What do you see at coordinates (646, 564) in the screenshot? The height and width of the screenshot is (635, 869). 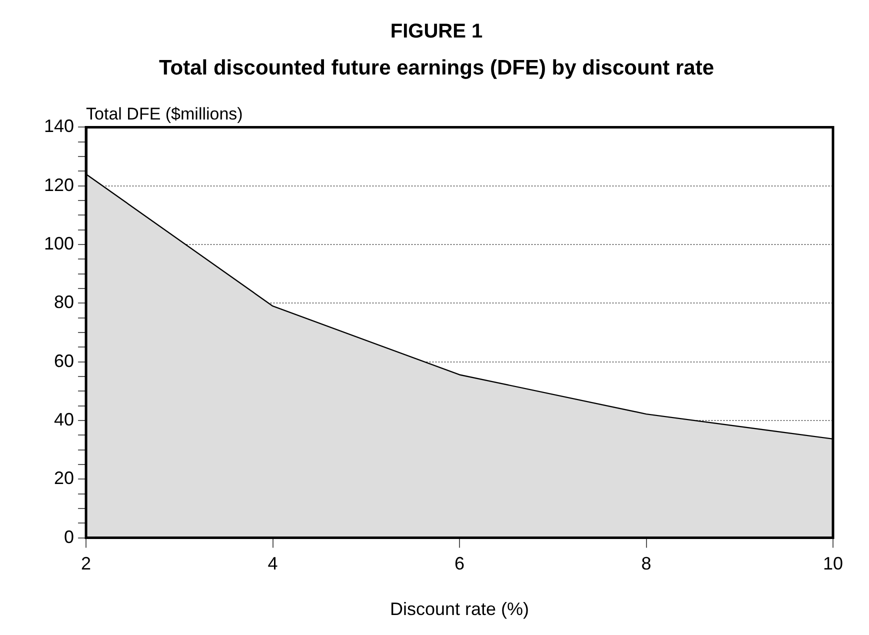 I see `x-tick-label: 8` at bounding box center [646, 564].